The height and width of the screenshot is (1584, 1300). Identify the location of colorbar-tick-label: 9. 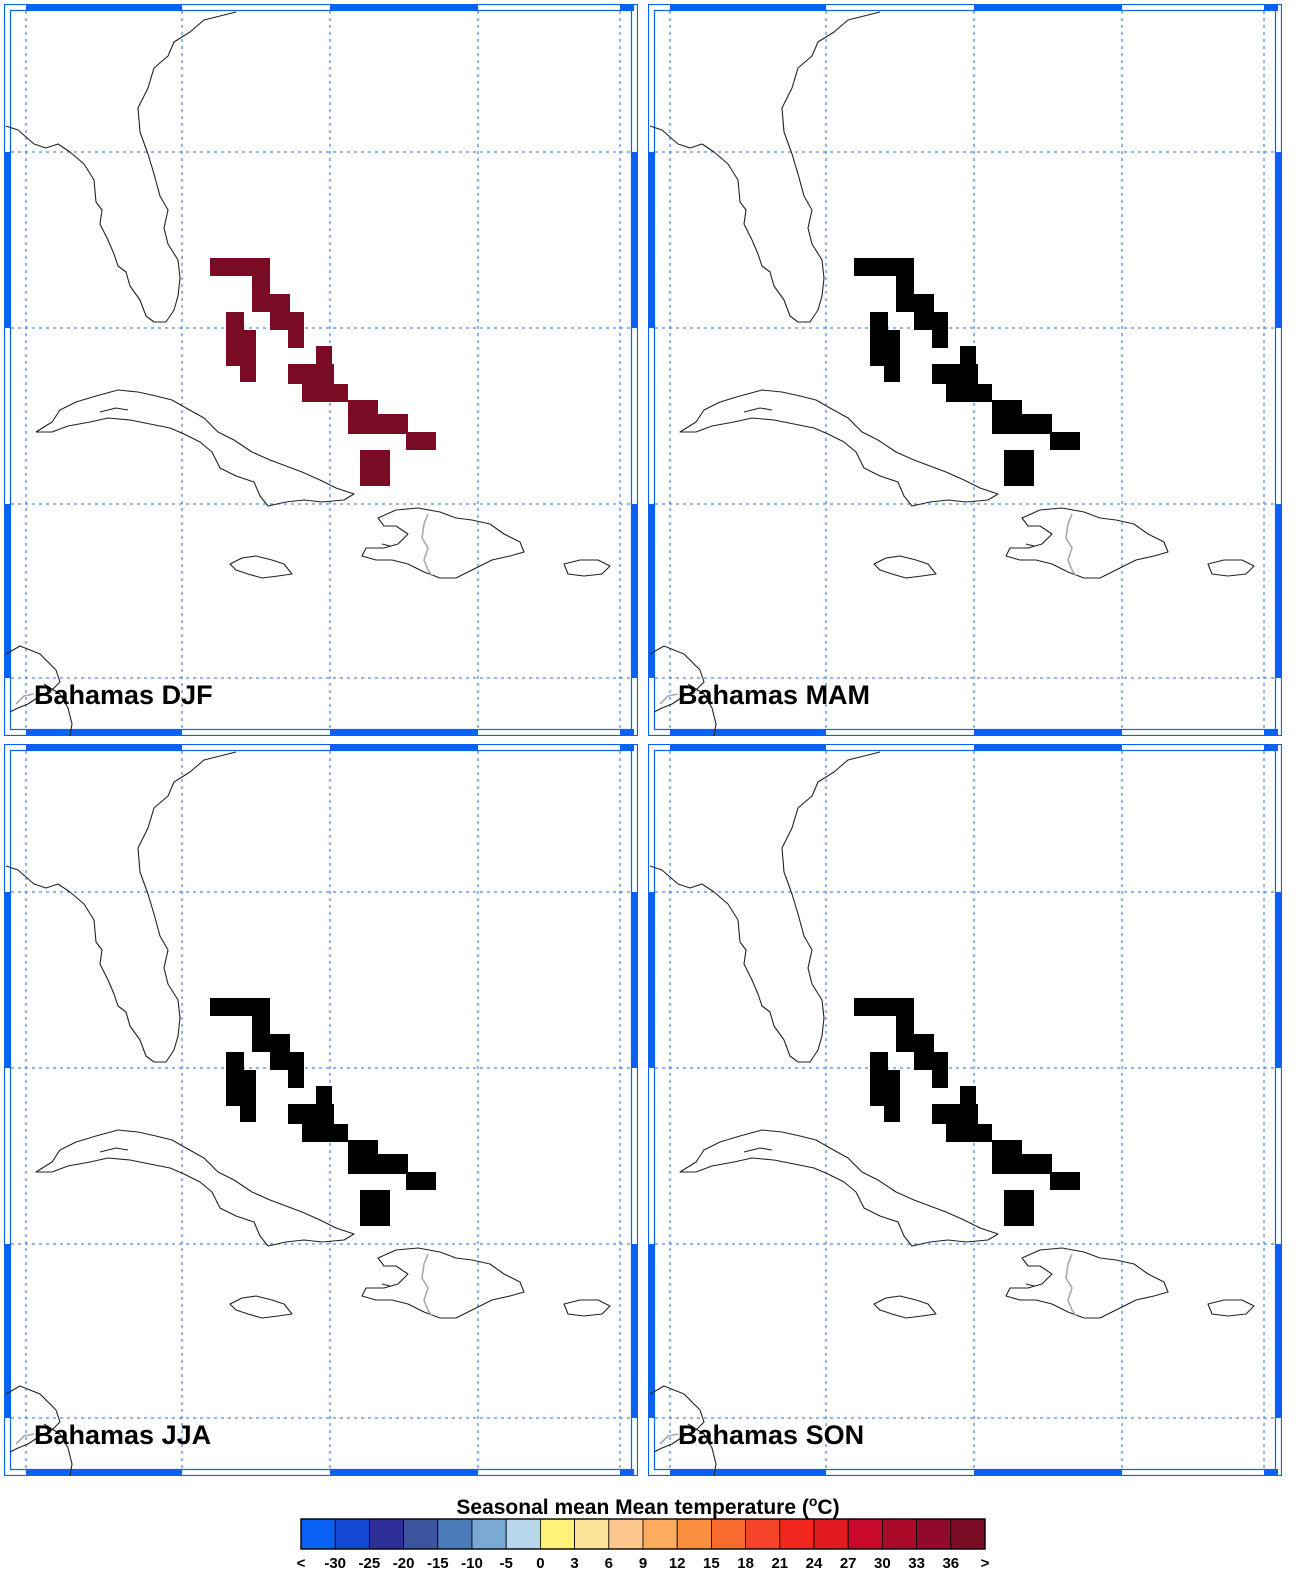
(643, 1563).